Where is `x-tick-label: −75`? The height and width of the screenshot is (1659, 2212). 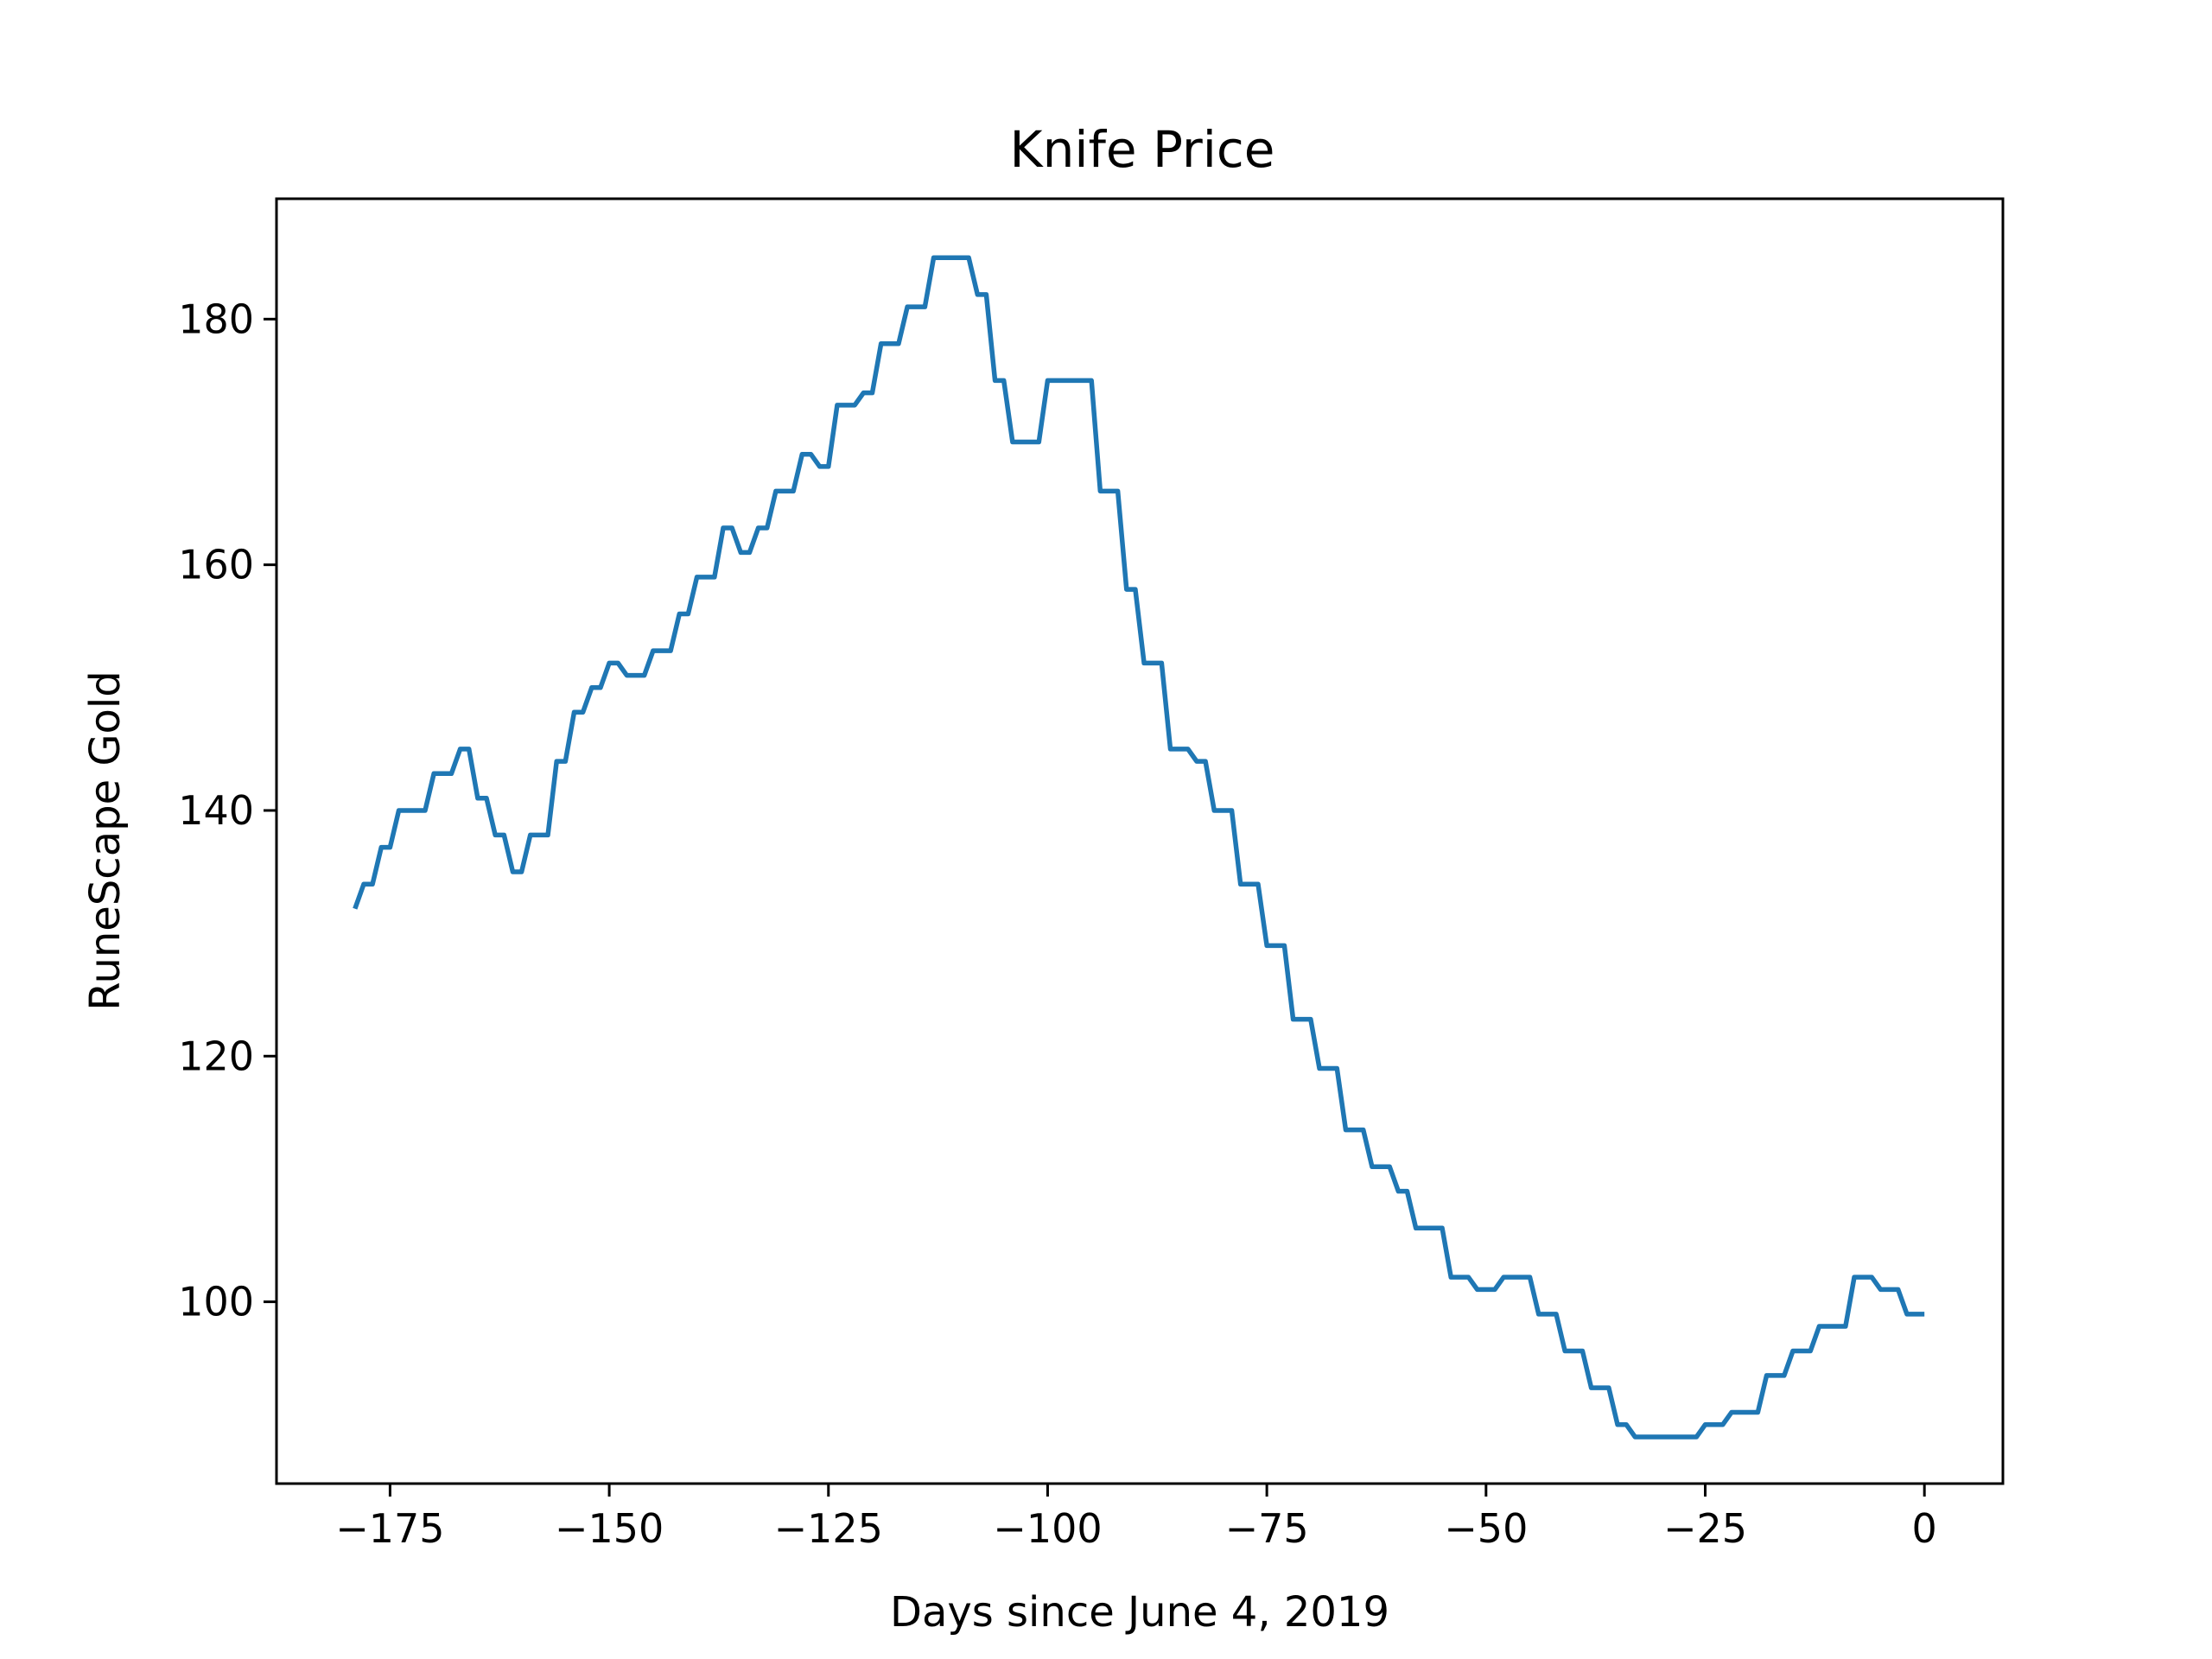 x-tick-label: −75 is located at coordinates (1267, 1528).